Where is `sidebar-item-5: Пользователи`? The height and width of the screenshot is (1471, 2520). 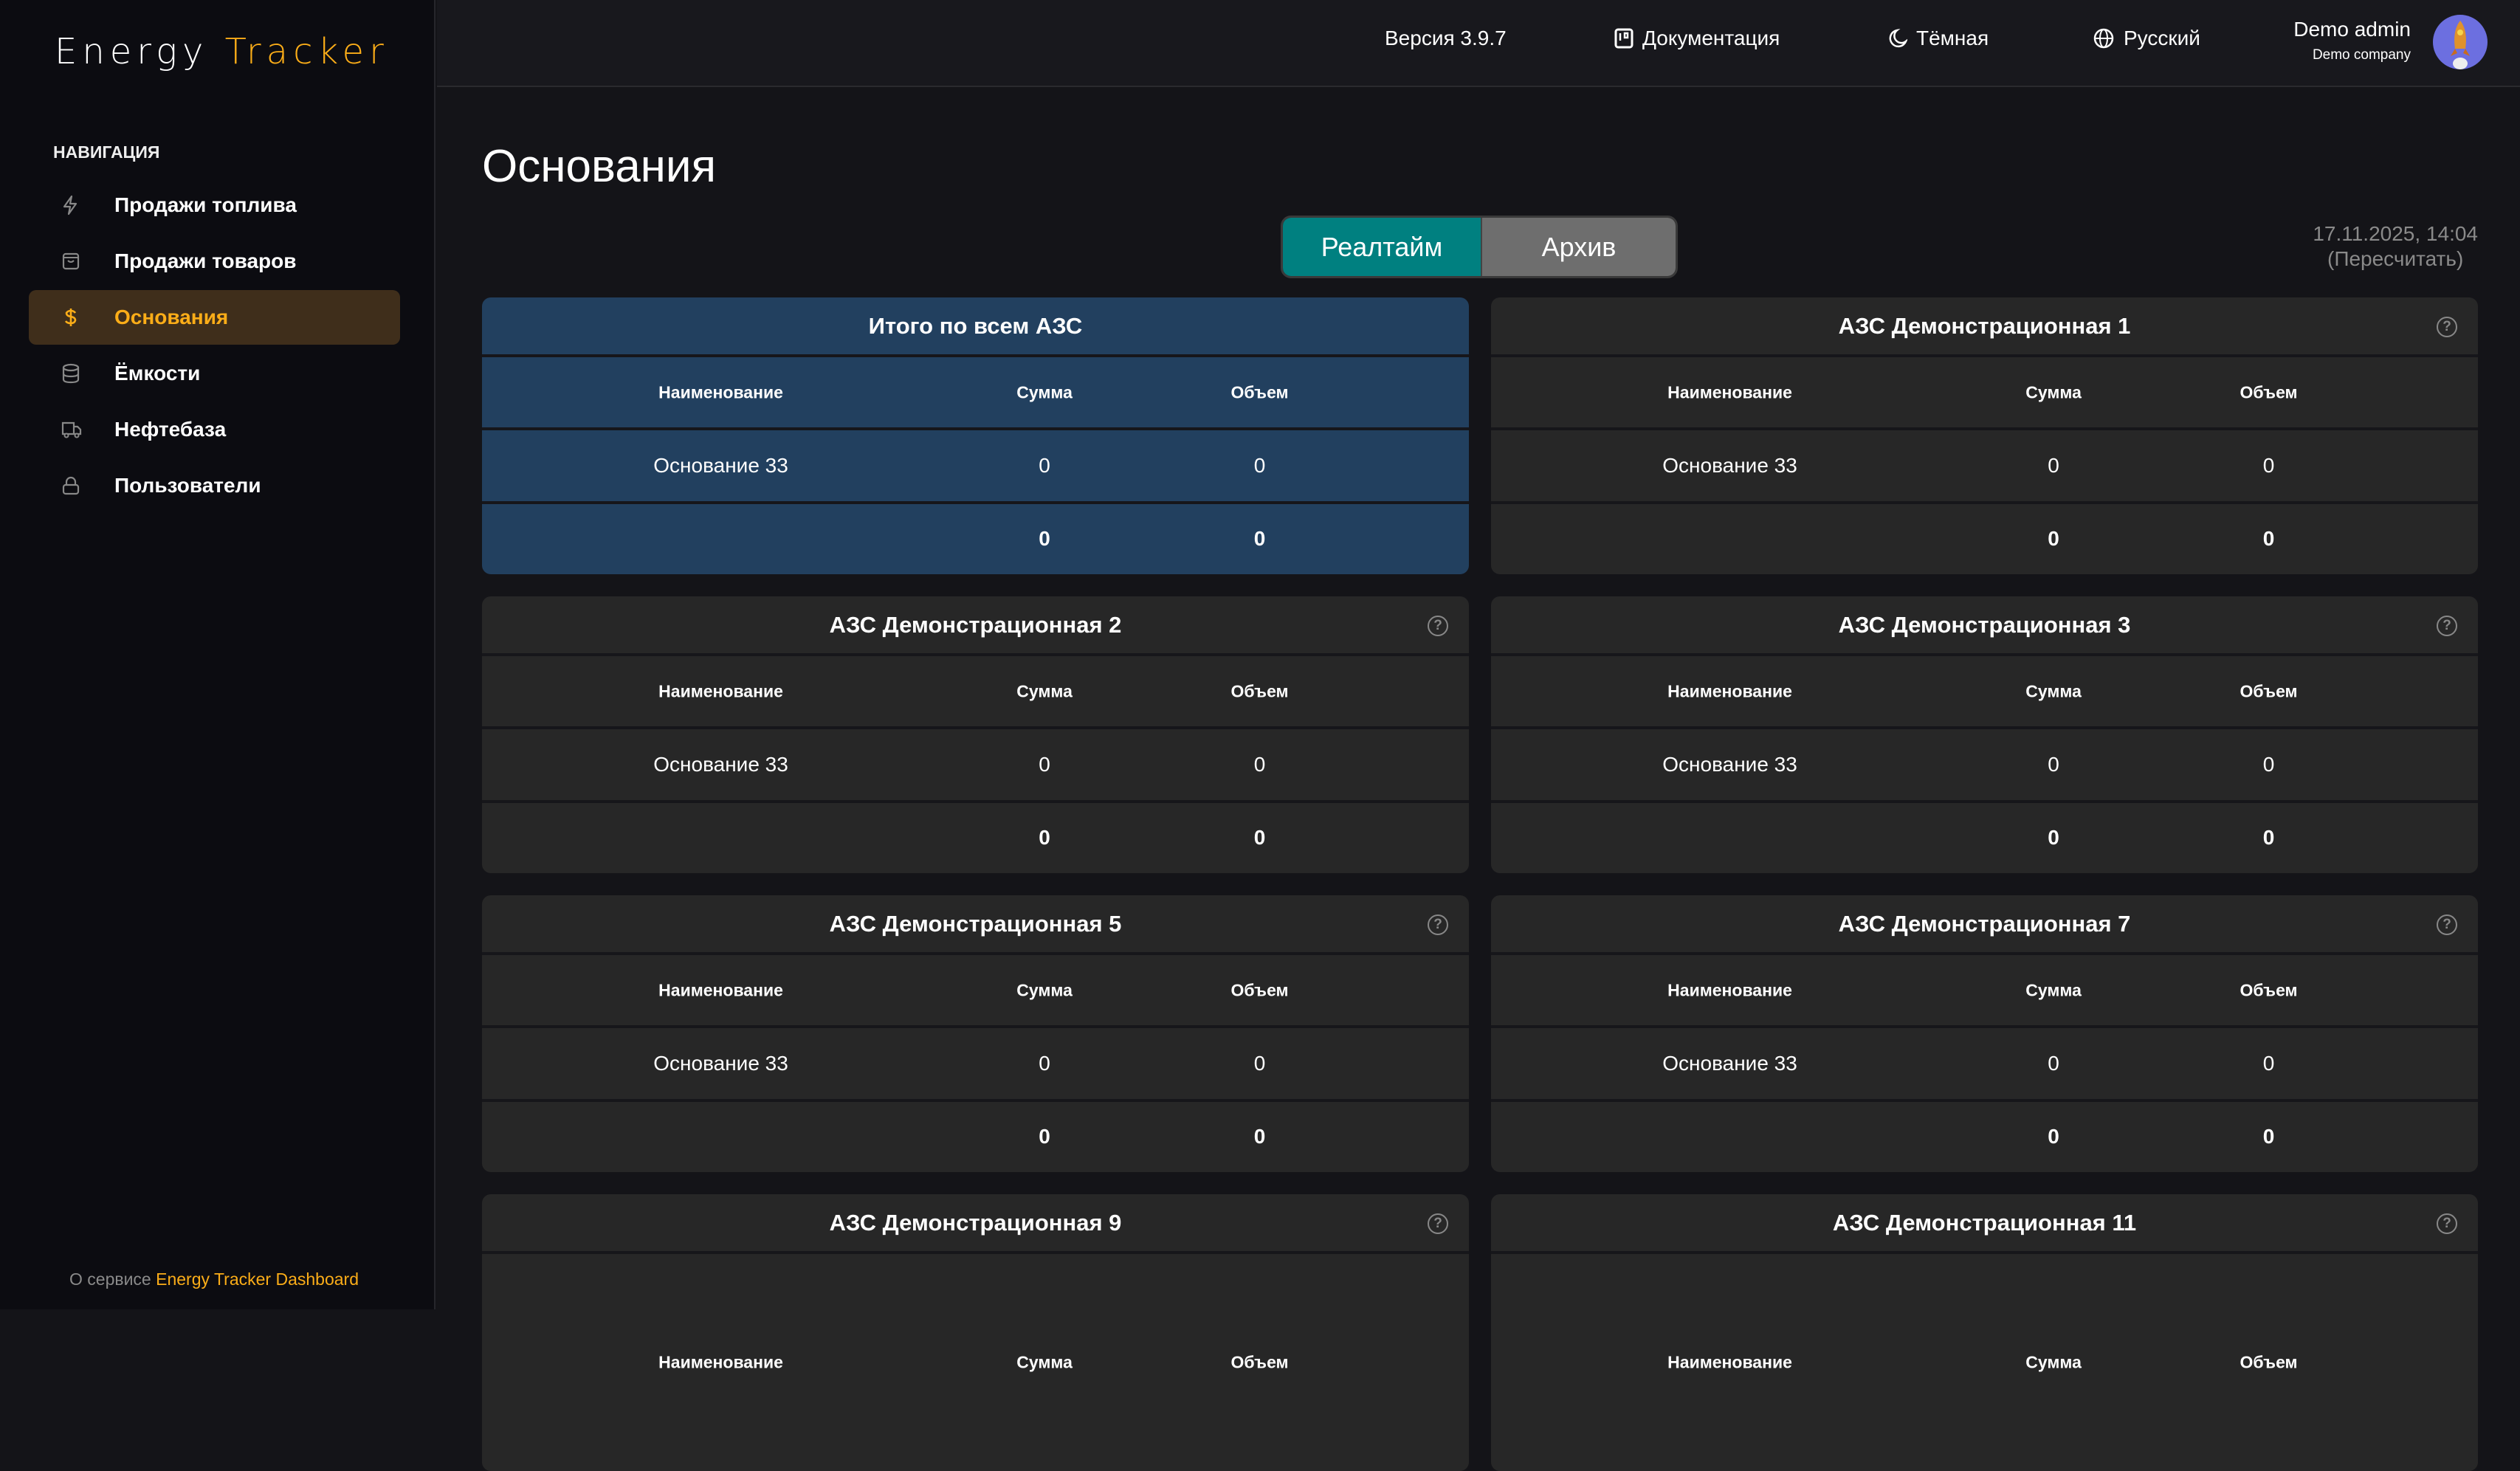 sidebar-item-5: Пользователи is located at coordinates (214, 485).